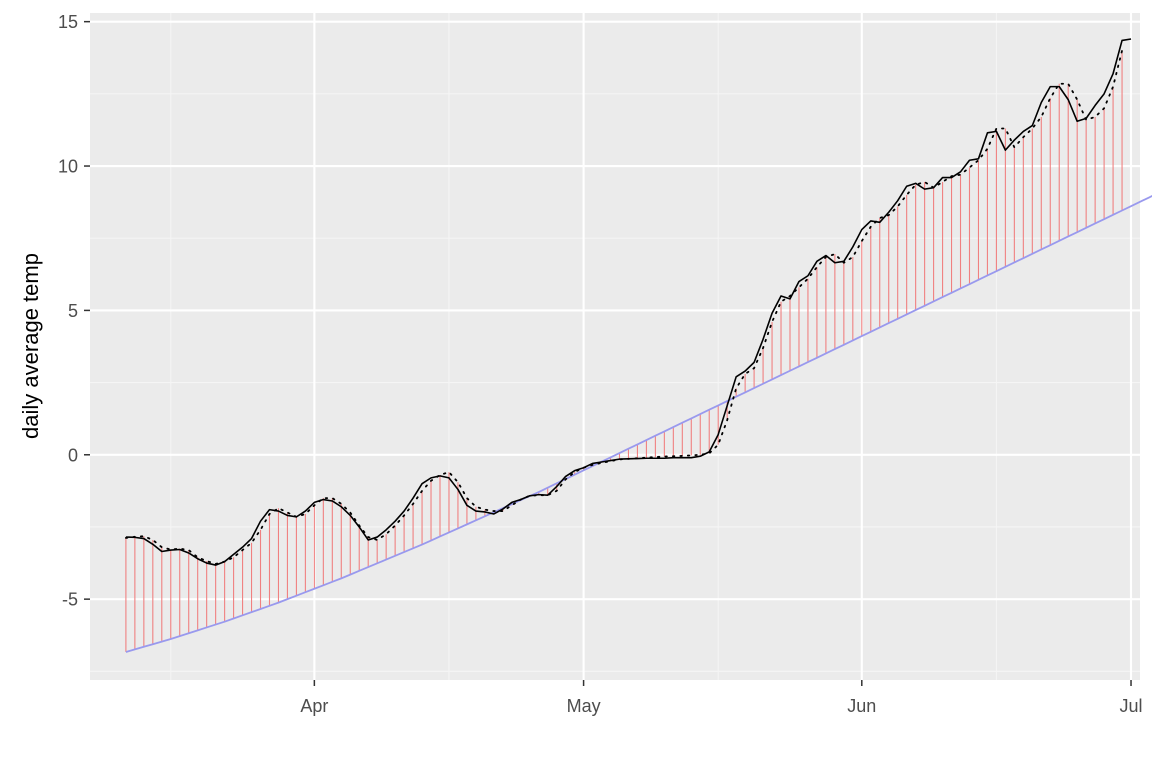 The height and width of the screenshot is (768, 1152). What do you see at coordinates (314, 706) in the screenshot?
I see `x-tick-label: Apr` at bounding box center [314, 706].